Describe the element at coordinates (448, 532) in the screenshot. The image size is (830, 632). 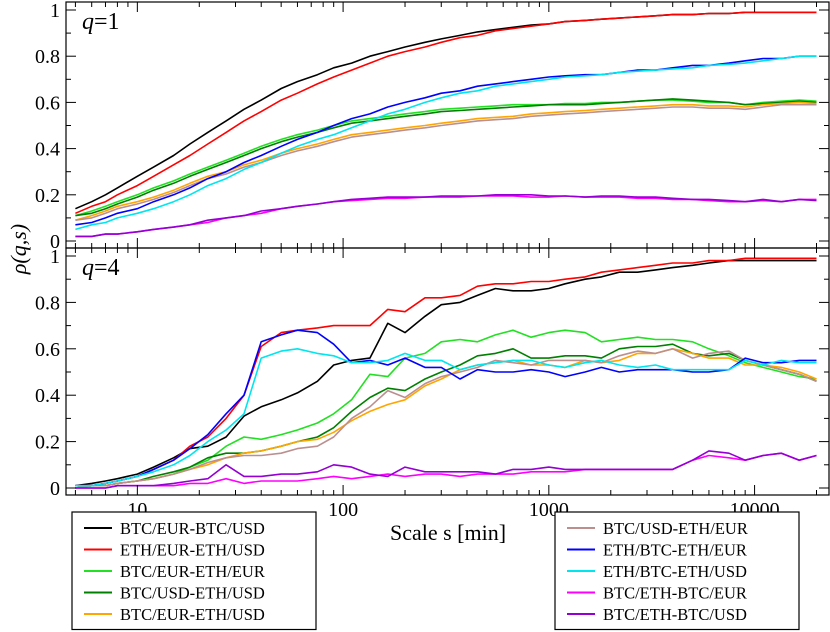
I see `x-axis-title: Scale s [min]` at that location.